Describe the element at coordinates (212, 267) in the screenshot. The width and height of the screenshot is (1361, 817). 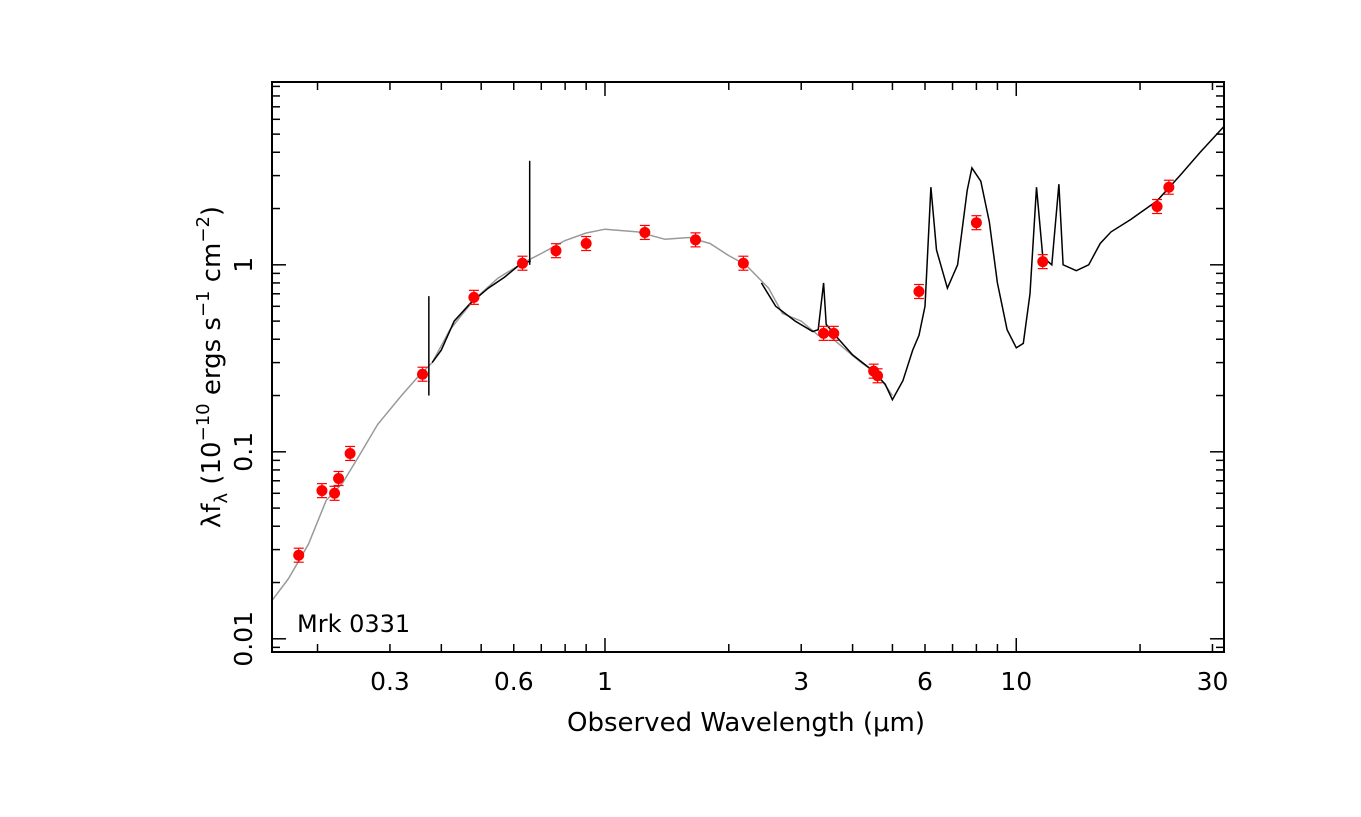
I see `y-title-unit3: cm` at that location.